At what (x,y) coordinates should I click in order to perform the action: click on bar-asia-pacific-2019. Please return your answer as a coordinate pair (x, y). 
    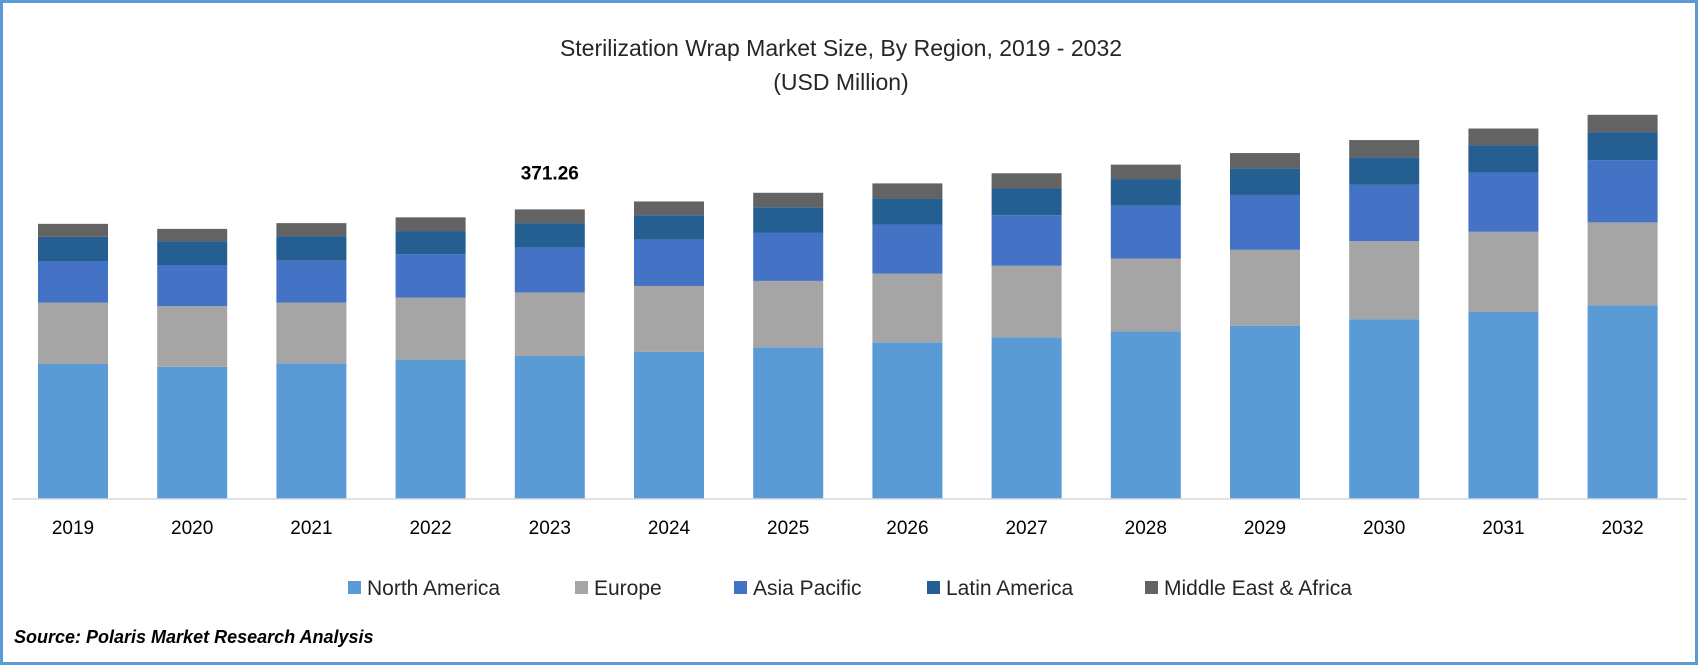
    Looking at the image, I should click on (73, 282).